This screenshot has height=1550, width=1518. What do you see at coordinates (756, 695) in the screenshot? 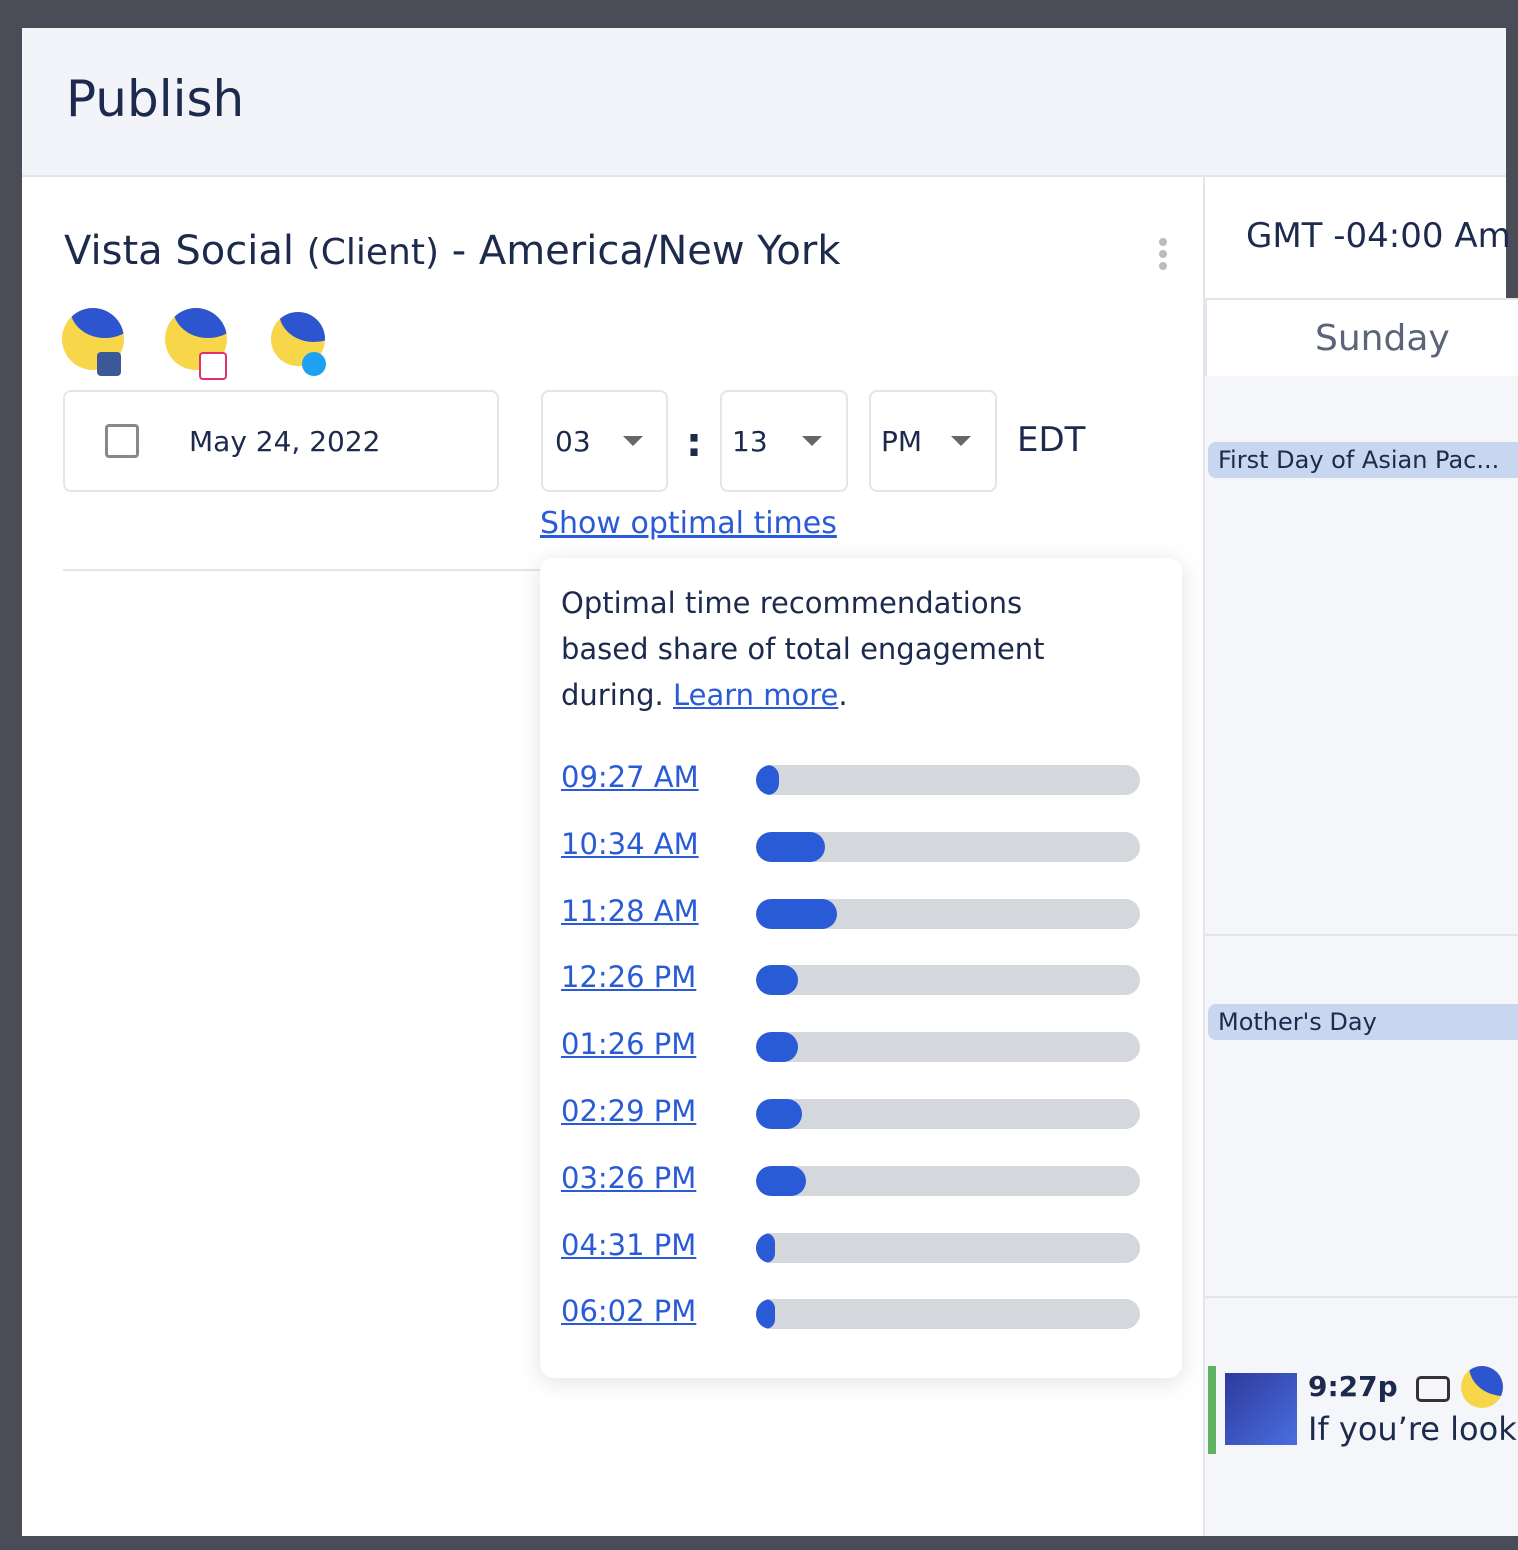
I see `learn-more-link: Learn more` at bounding box center [756, 695].